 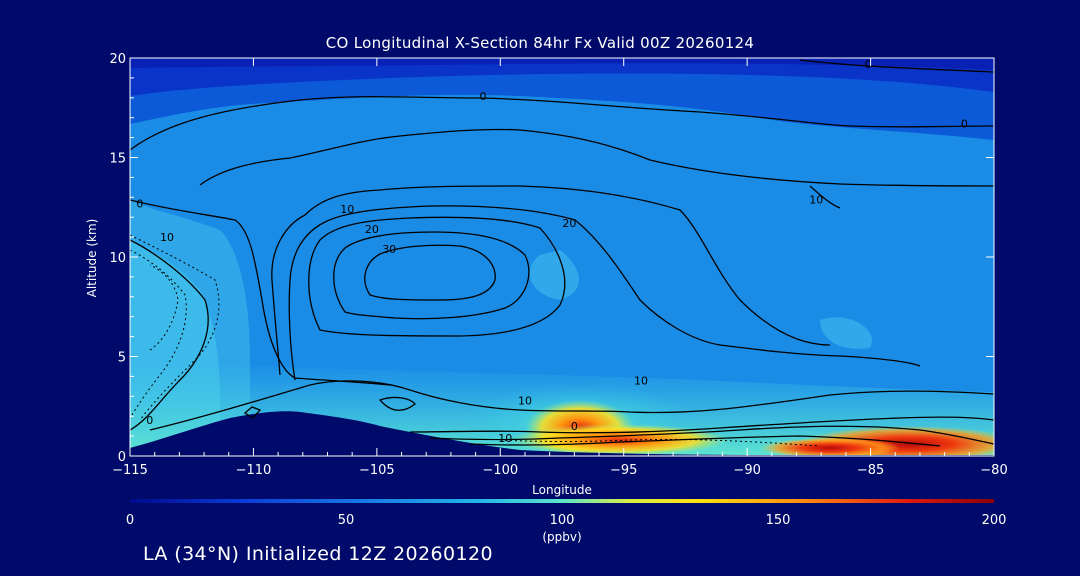 I want to click on x-tick-label: −95, so click(x=623, y=470).